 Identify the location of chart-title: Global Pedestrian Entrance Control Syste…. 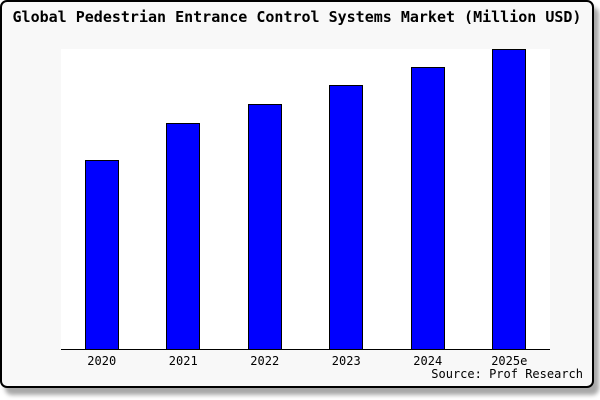
(297, 17).